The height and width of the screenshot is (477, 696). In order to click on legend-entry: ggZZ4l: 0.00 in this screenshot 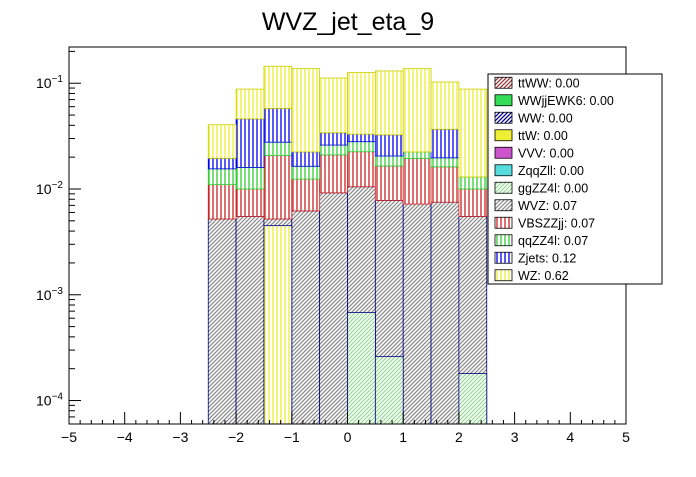, I will do `click(541, 188)`.